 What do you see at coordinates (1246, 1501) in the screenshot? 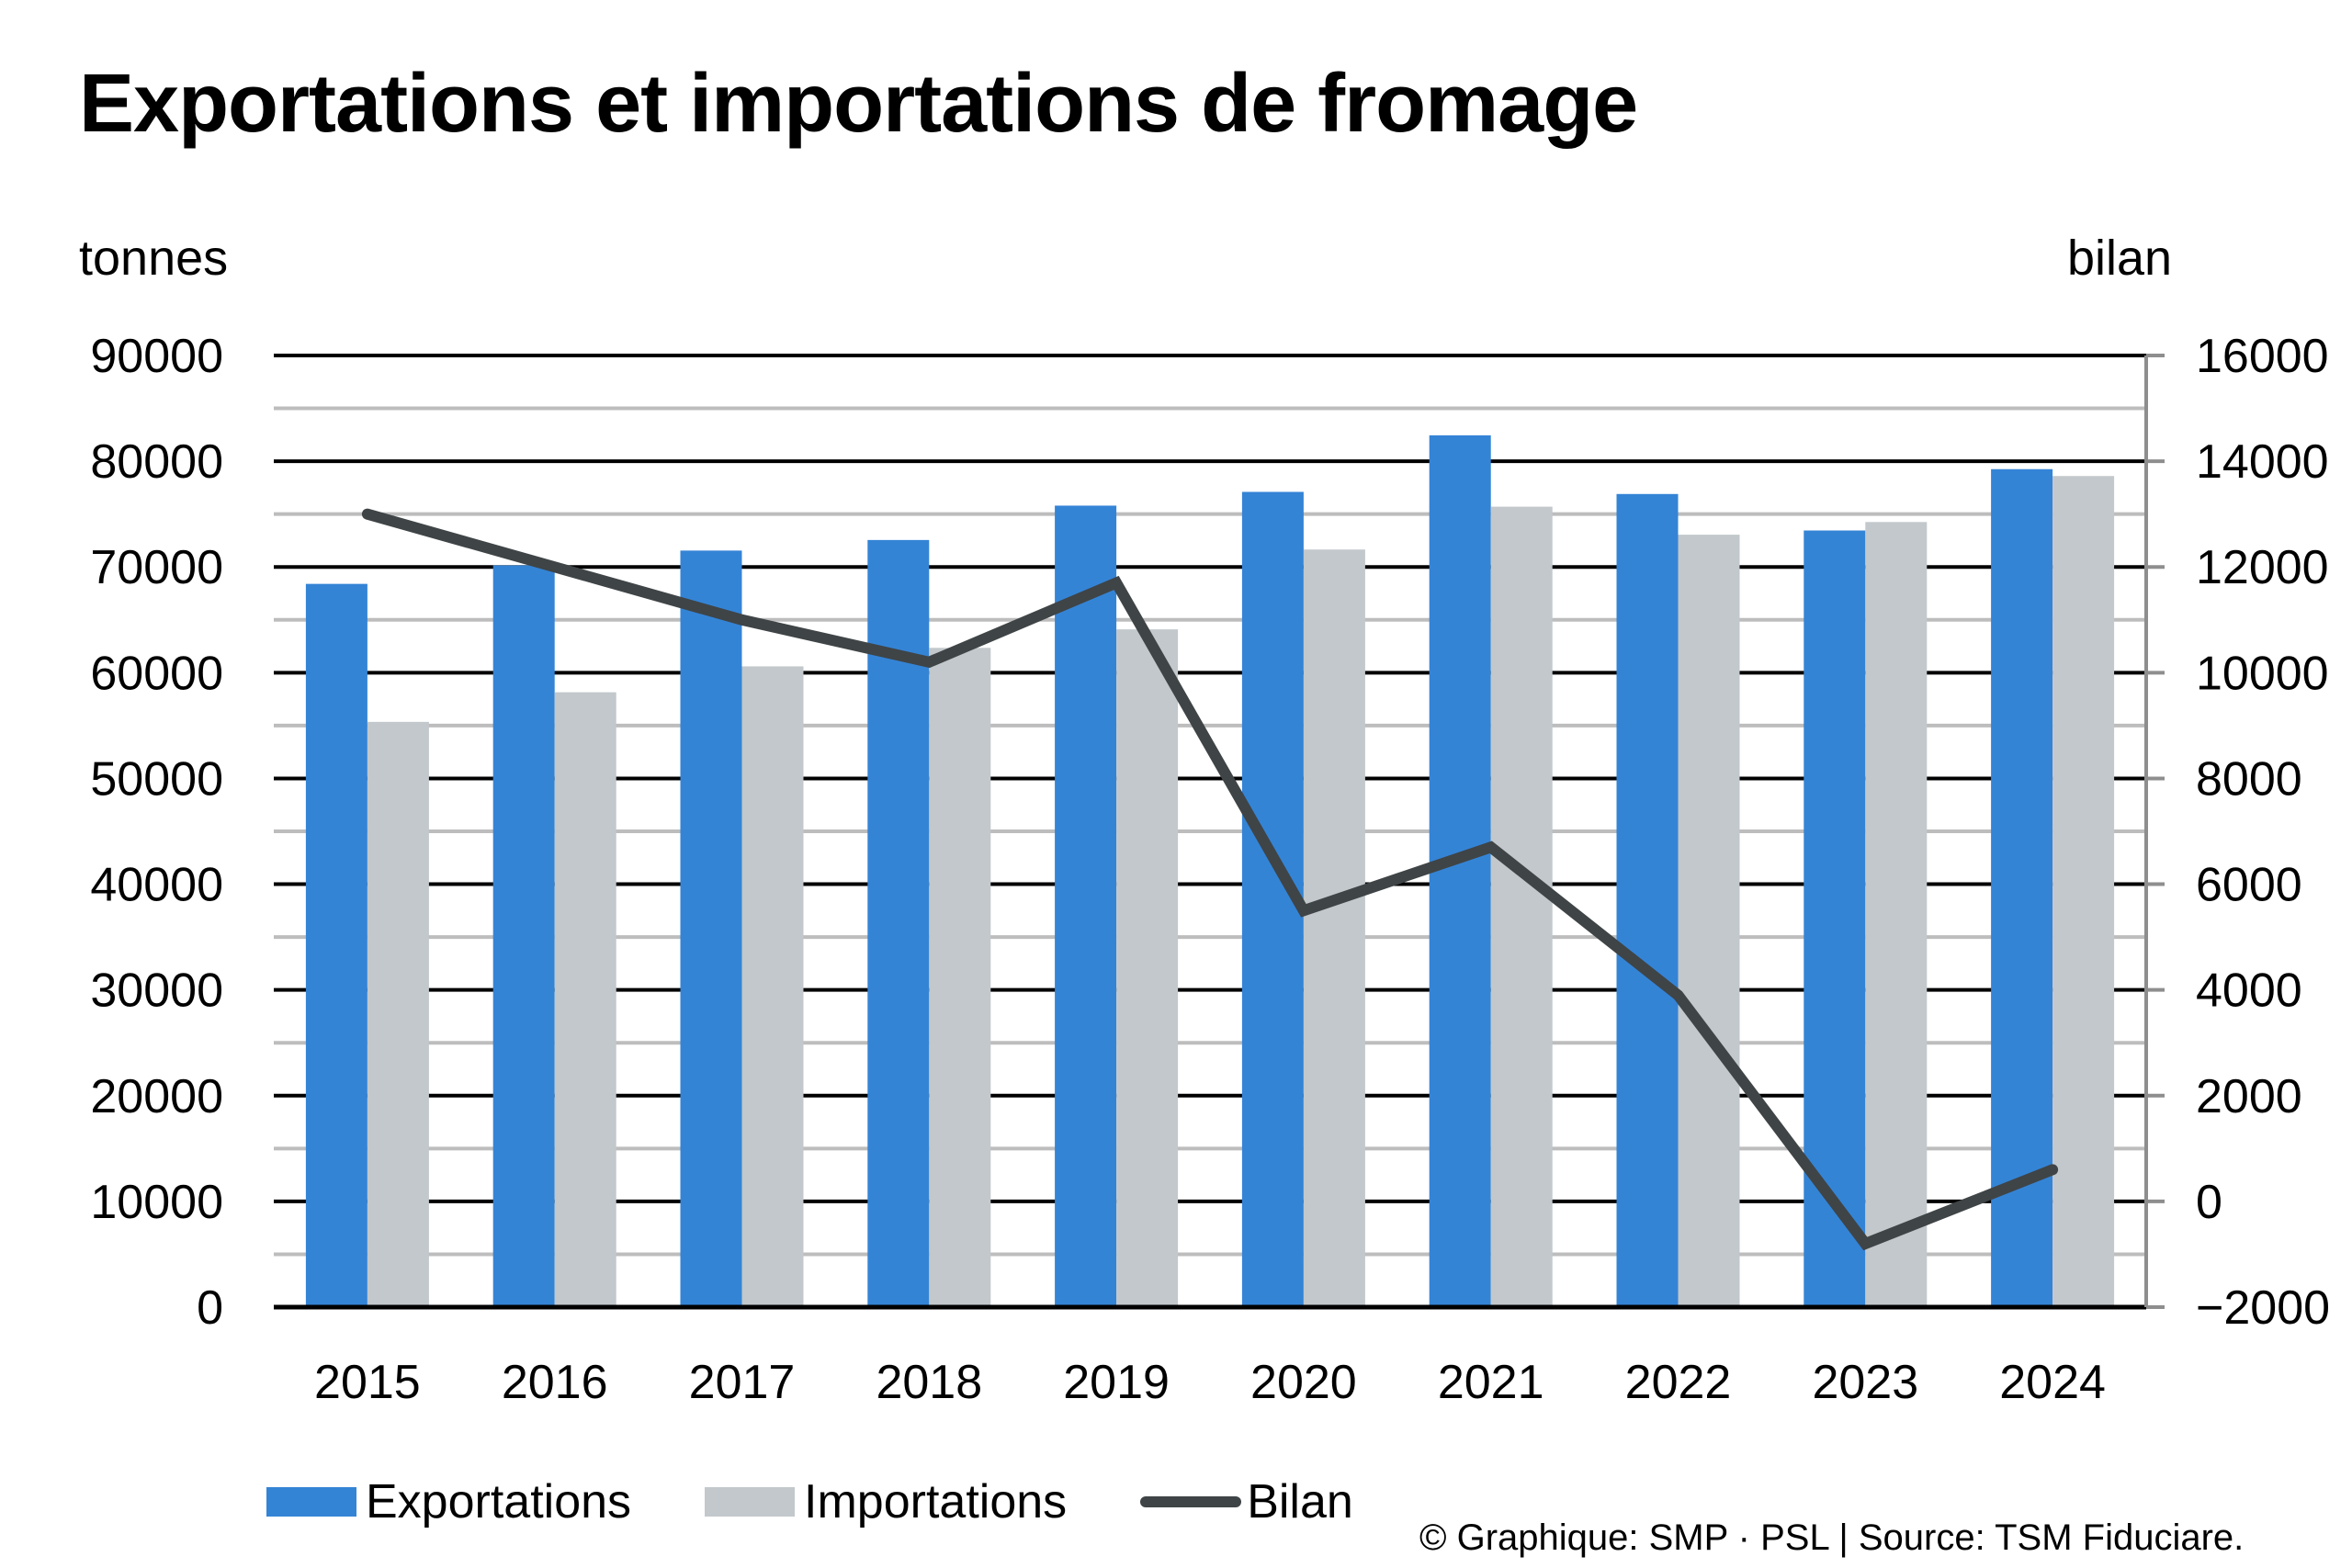
I see `legend-item-balance: Bilan` at bounding box center [1246, 1501].